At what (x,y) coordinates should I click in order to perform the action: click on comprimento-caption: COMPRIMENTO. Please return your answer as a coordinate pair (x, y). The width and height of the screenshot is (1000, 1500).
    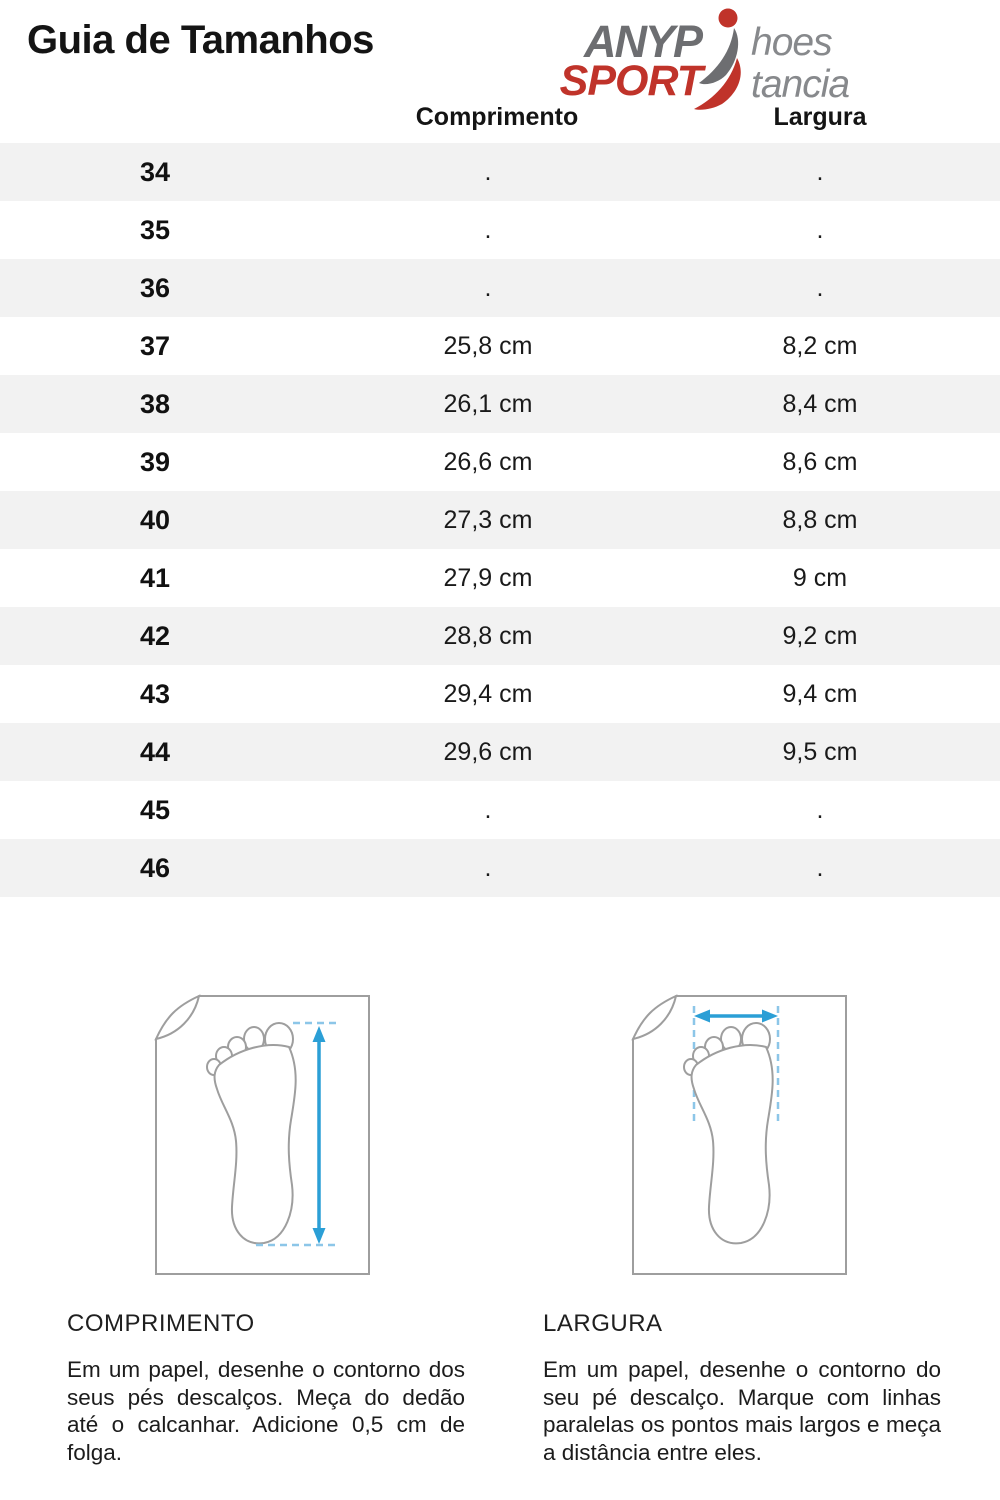
    Looking at the image, I should click on (161, 1323).